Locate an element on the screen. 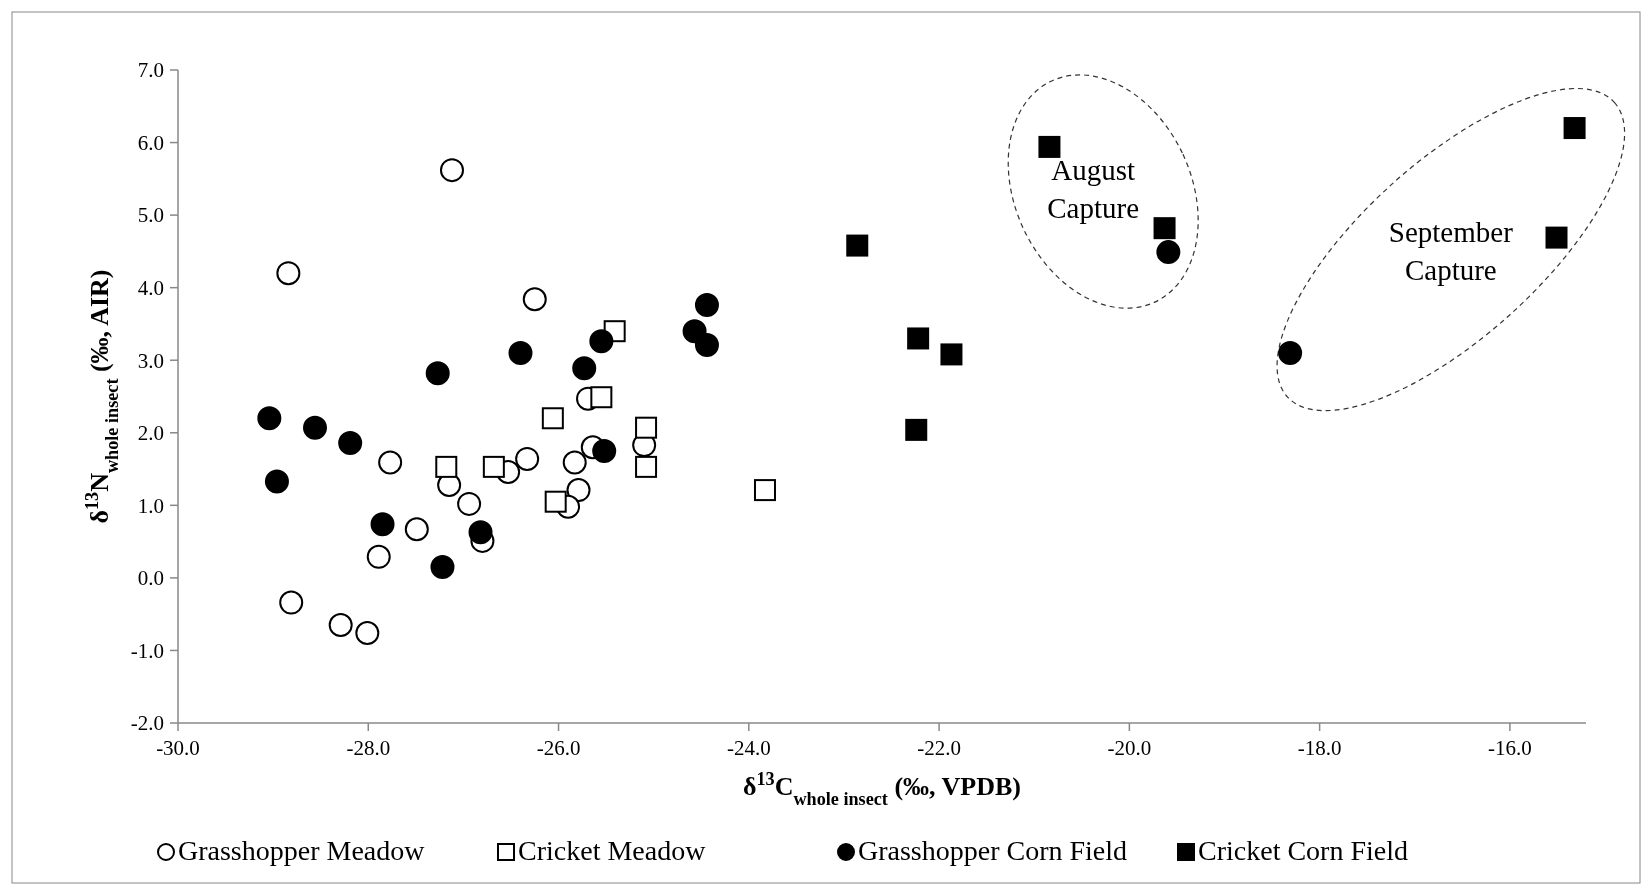 Image resolution: width=1652 pixels, height=895 pixels. x-tick-label: -18.0 is located at coordinates (1319, 748).